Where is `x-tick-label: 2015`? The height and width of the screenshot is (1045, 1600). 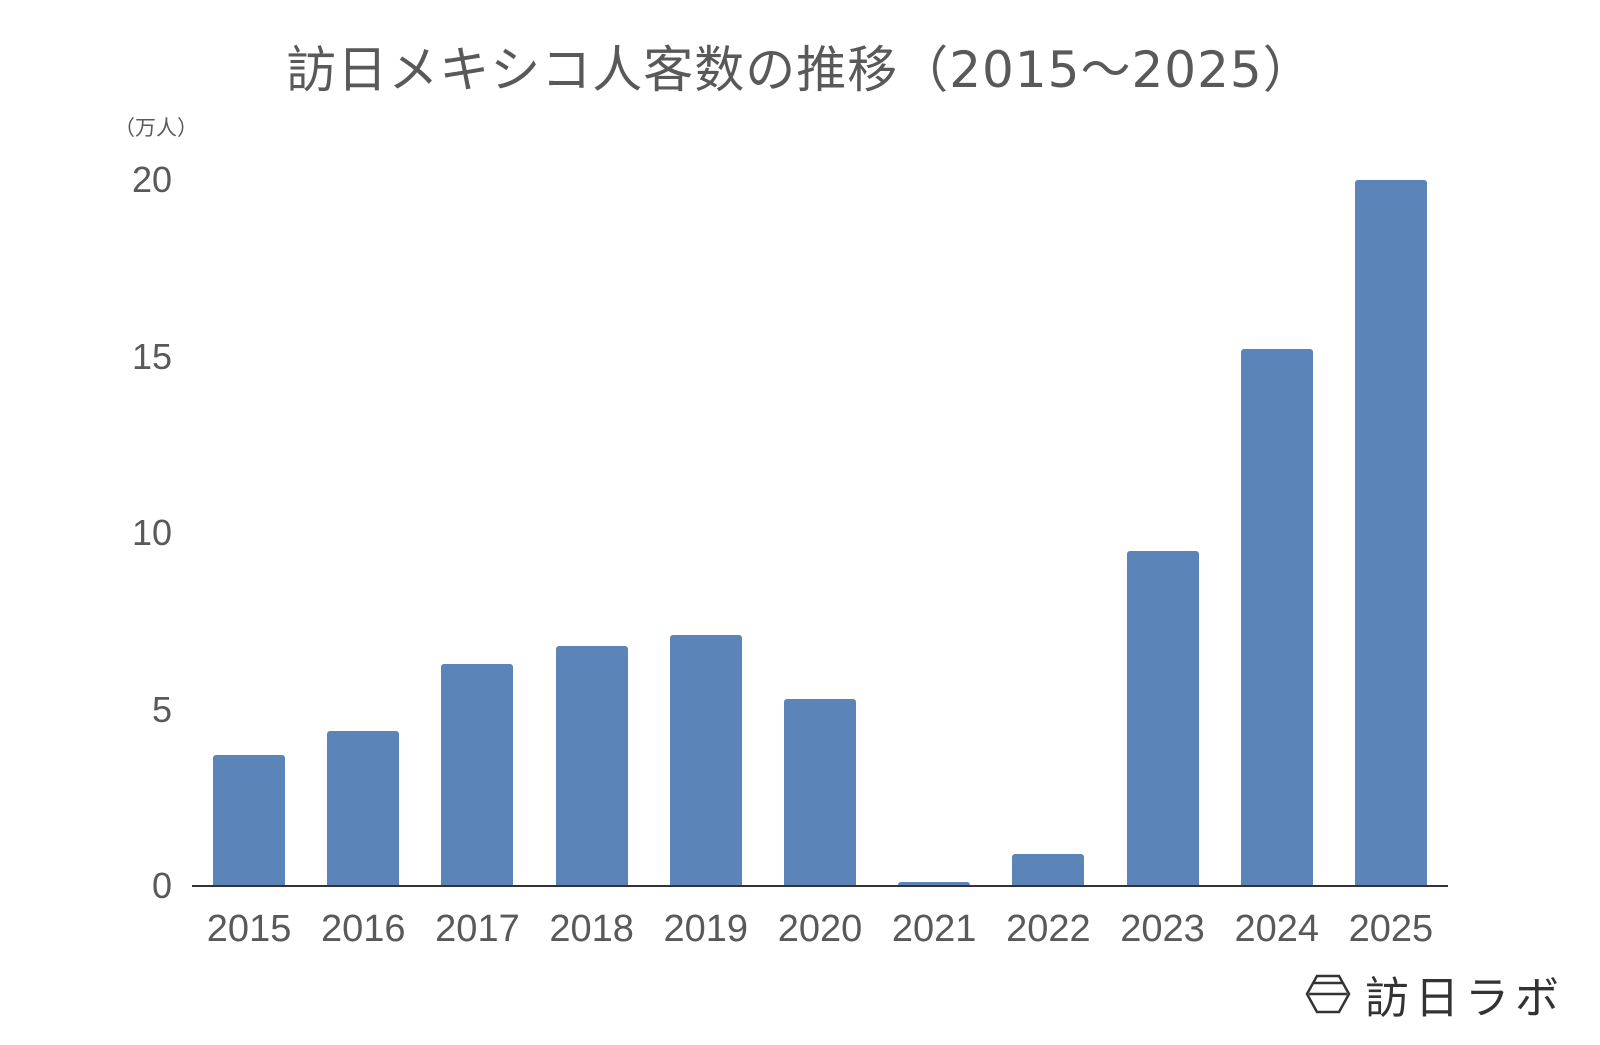
x-tick-label: 2015 is located at coordinates (249, 929).